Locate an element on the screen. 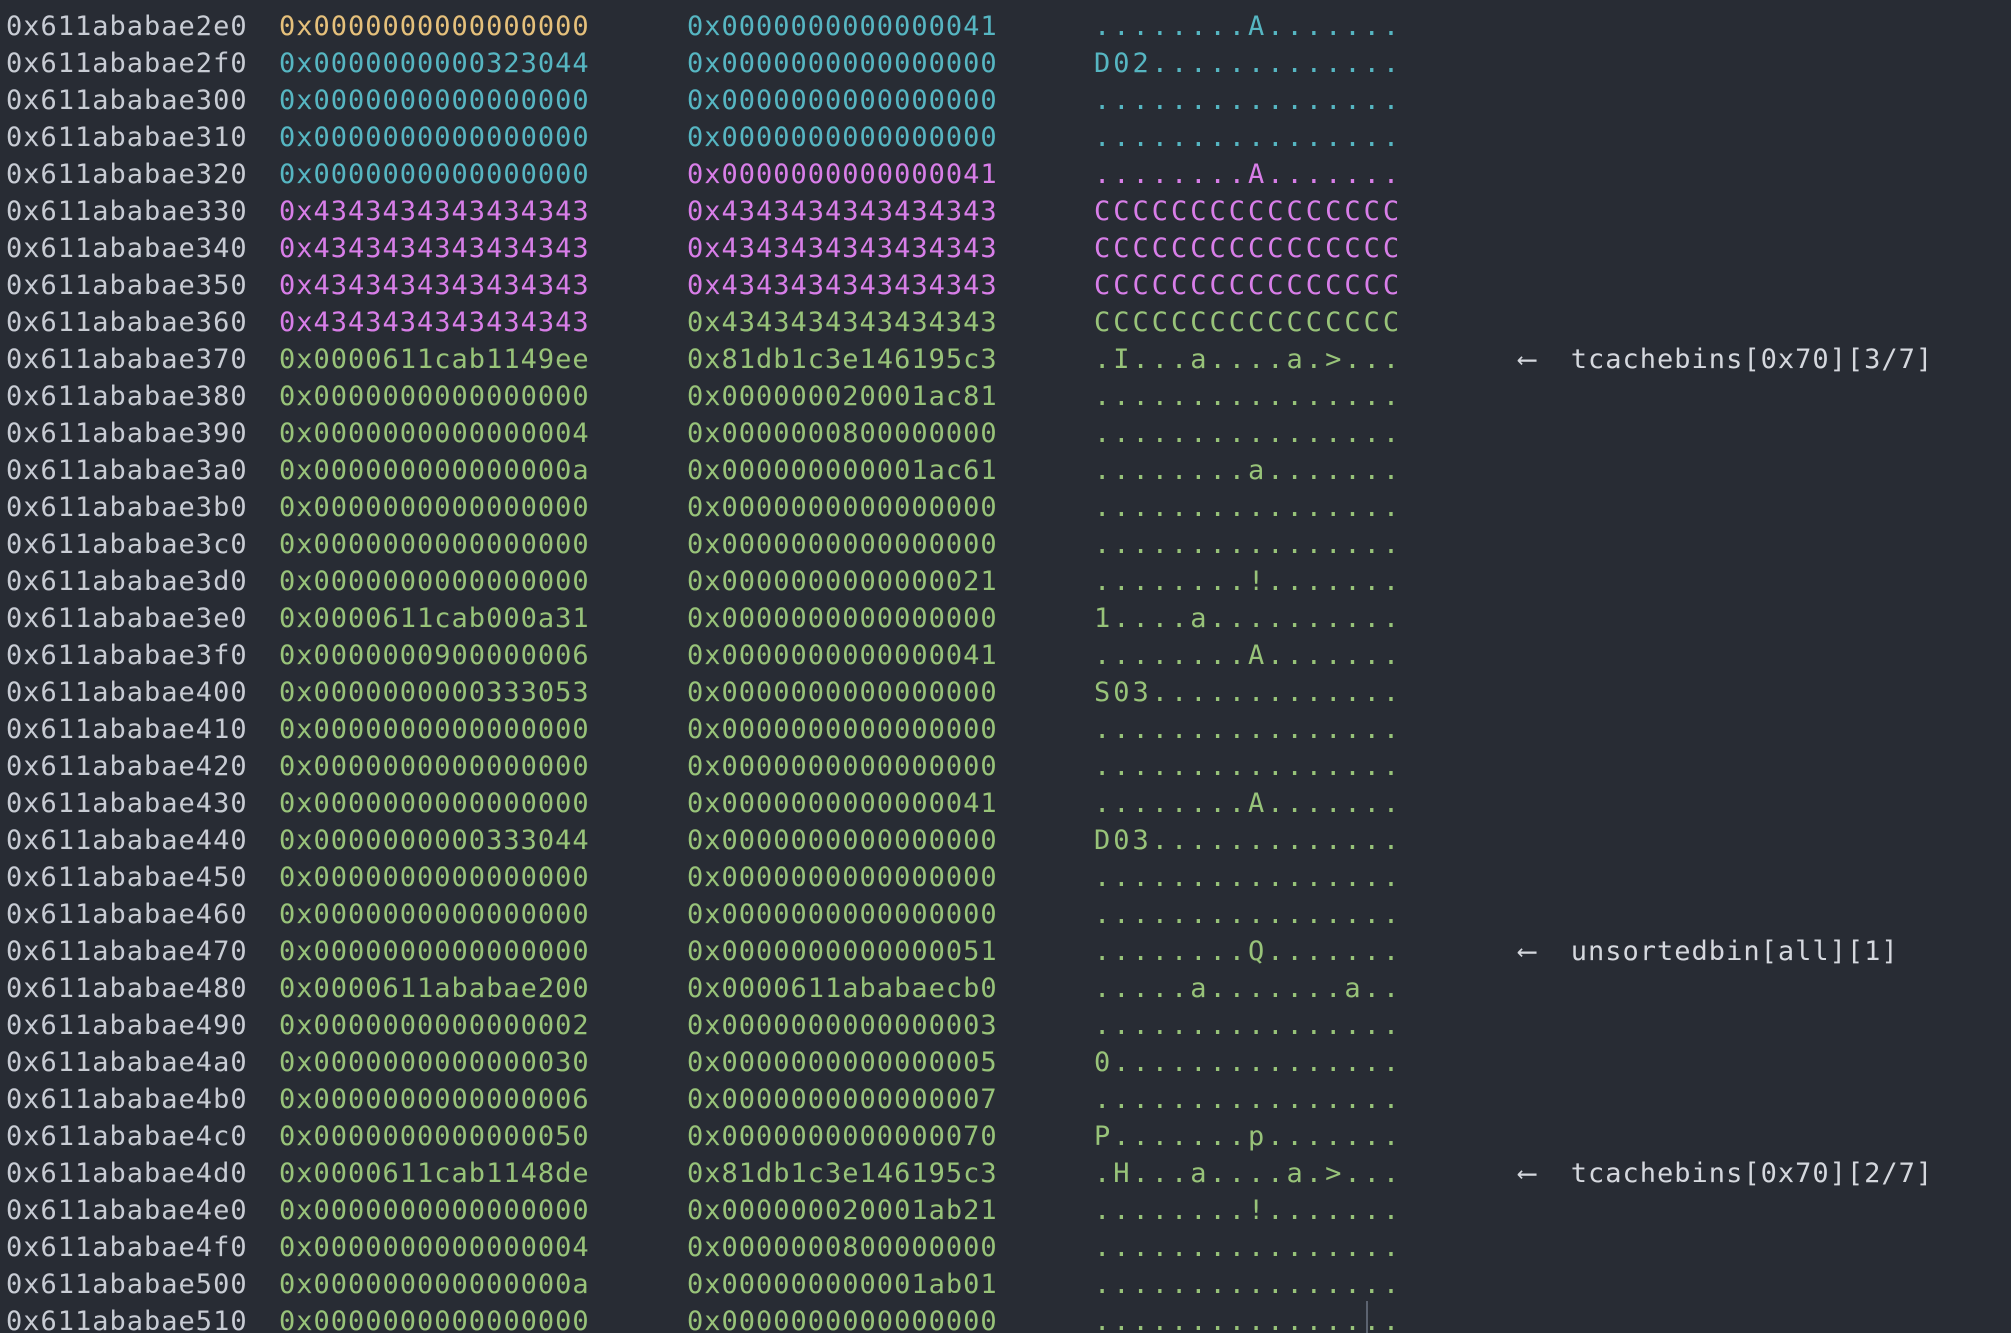  heap-row-qword-1: 0x0000611cab1149ee is located at coordinates (434, 359).